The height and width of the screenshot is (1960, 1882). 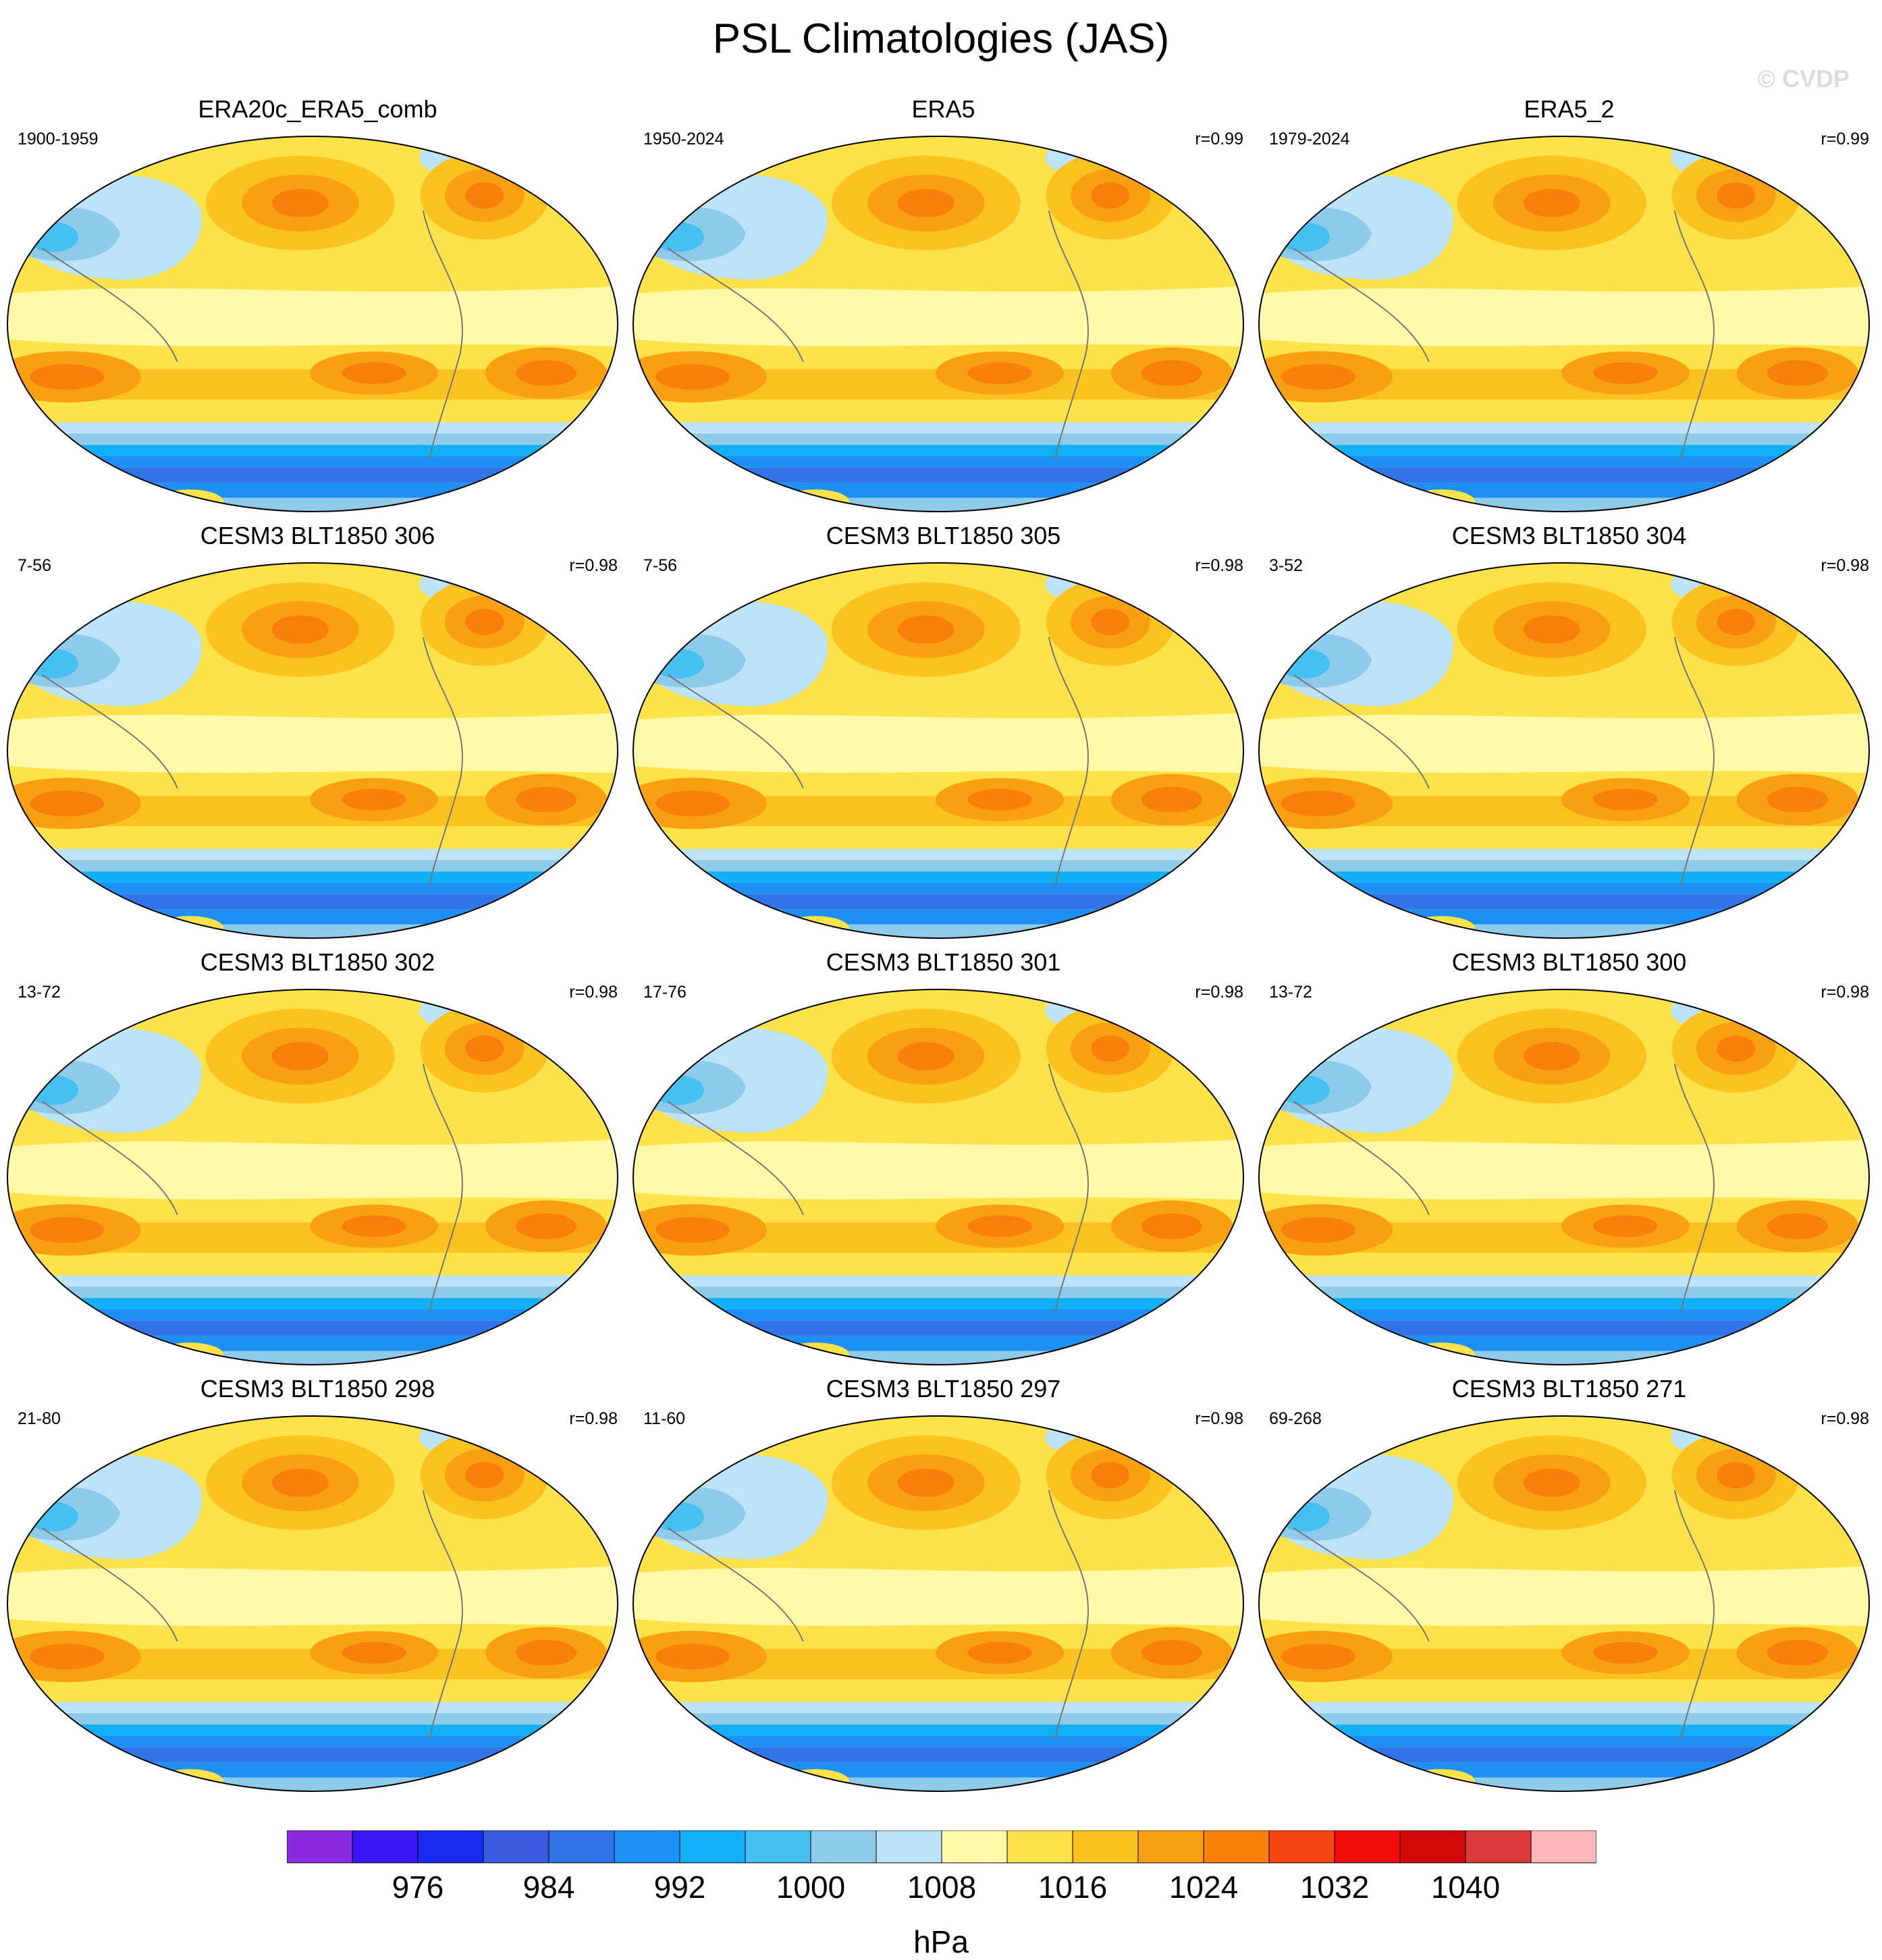 What do you see at coordinates (549, 1888) in the screenshot?
I see `colorbar-tick-label: 984` at bounding box center [549, 1888].